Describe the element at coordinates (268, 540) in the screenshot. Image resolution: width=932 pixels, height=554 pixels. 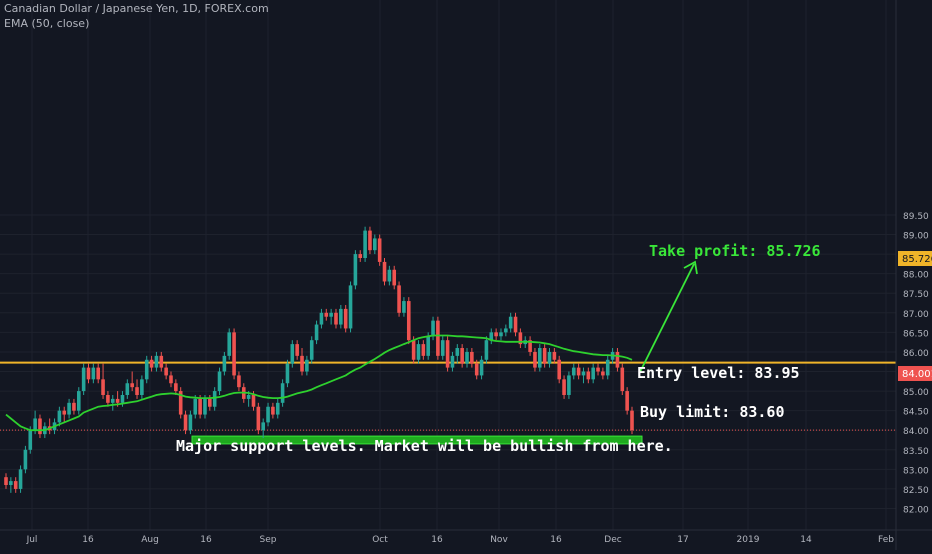
I see `time-tick-label: Sep` at that location.